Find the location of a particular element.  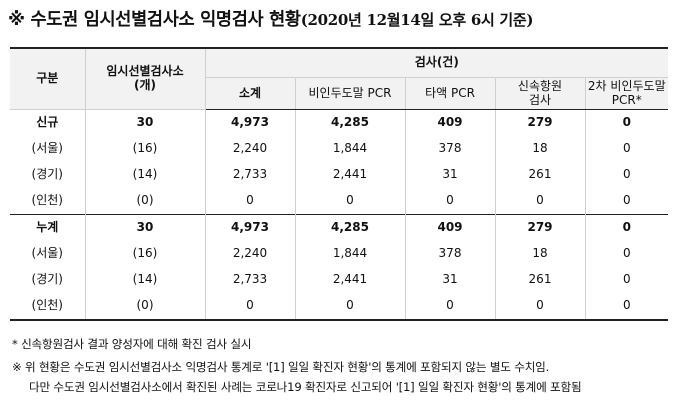

table-row: 신규 30 4,973 4,285 409 279 0 is located at coordinates (339, 122).